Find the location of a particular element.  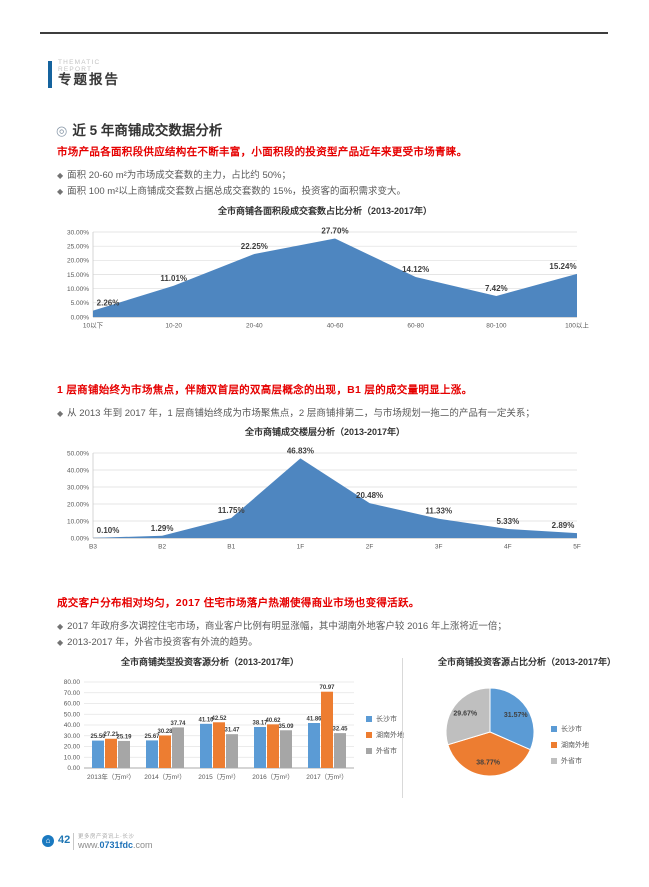

svg-text: 7.42% is located at coordinates (496, 288).